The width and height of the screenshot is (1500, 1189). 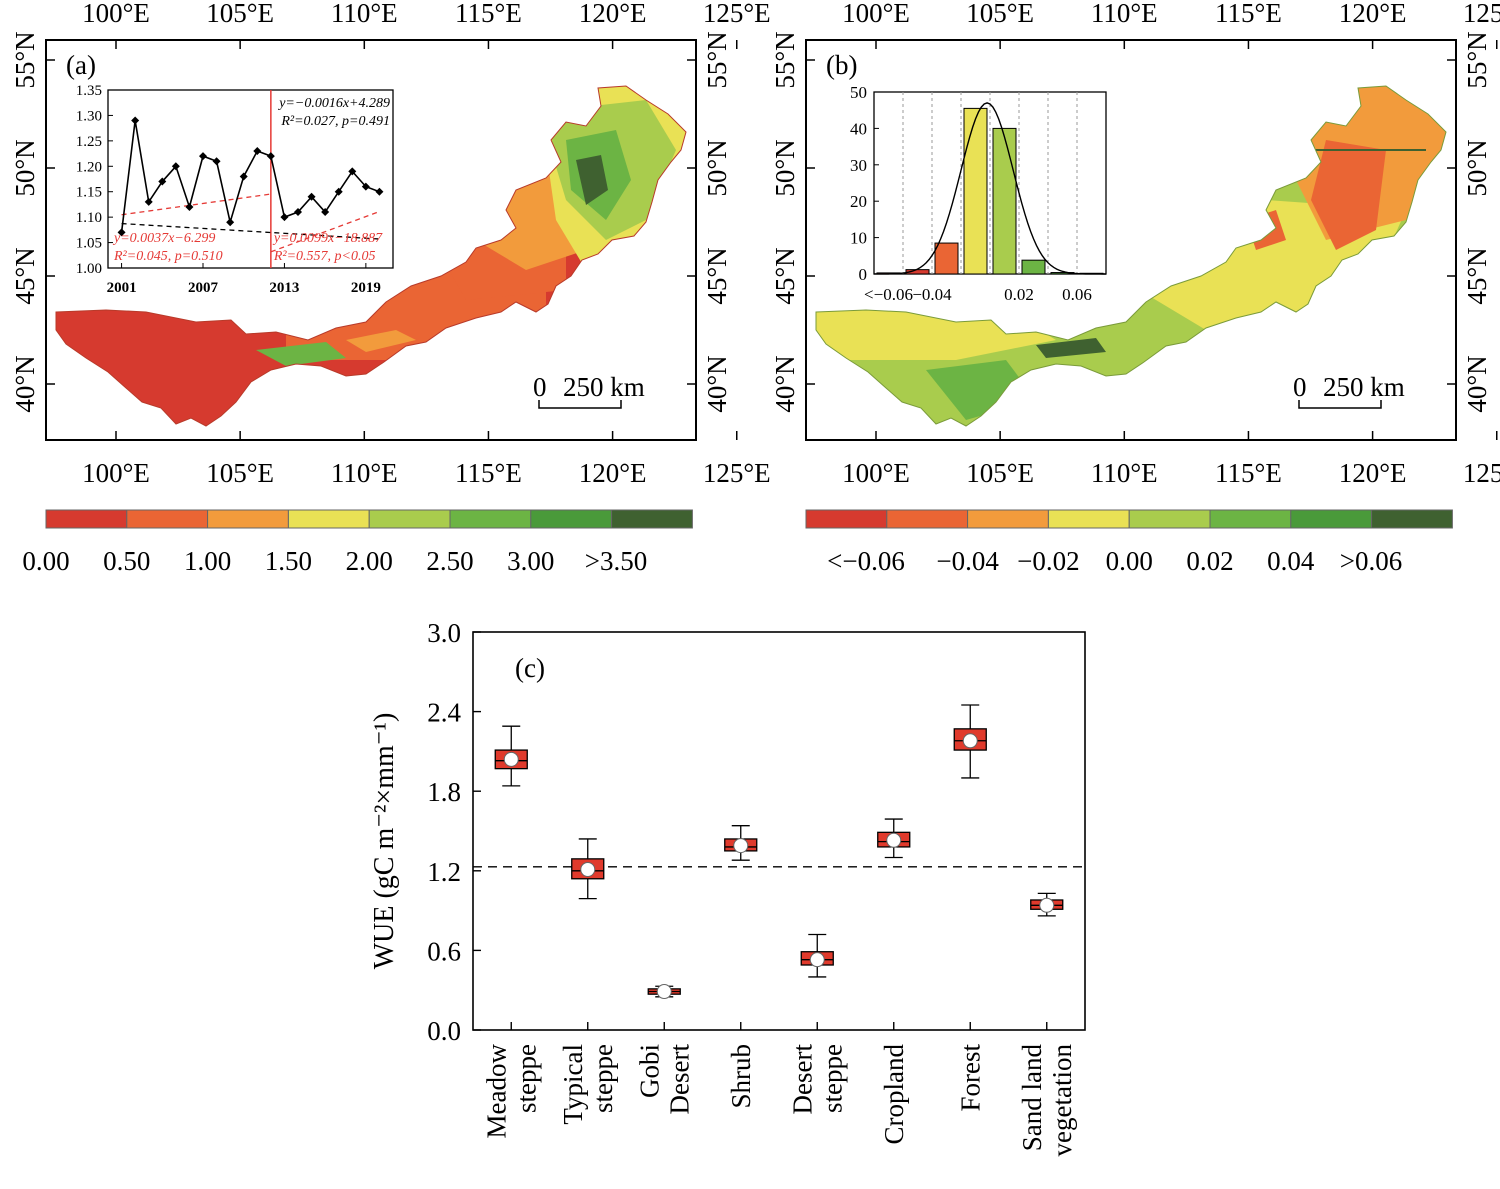 I want to click on box-category-label: Shrub, so click(x=741, y=1076).